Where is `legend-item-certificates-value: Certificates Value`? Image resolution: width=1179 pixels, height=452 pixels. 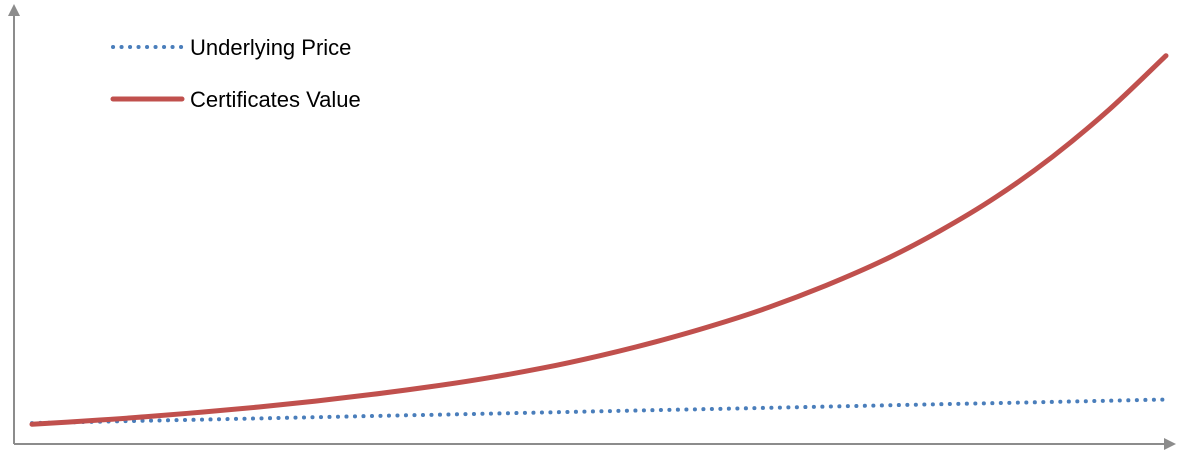 legend-item-certificates-value: Certificates Value is located at coordinates (235, 99).